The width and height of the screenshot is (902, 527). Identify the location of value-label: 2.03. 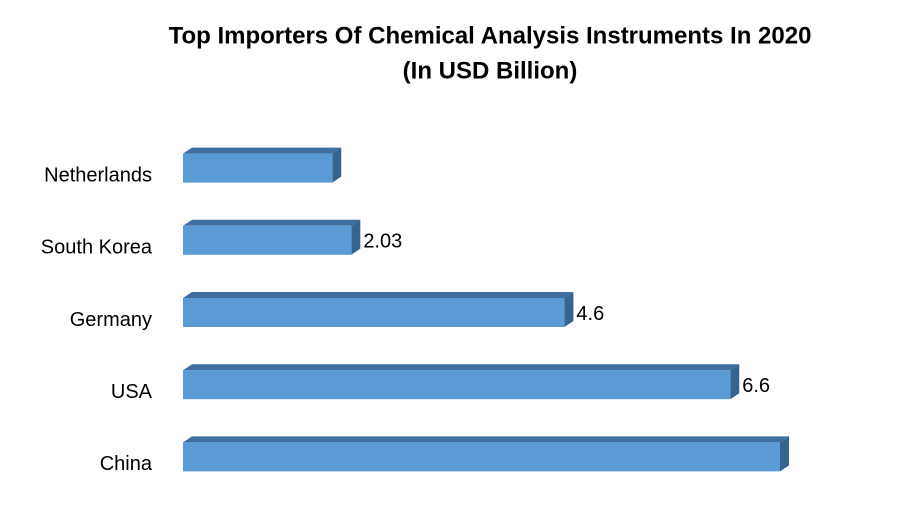
(382, 242).